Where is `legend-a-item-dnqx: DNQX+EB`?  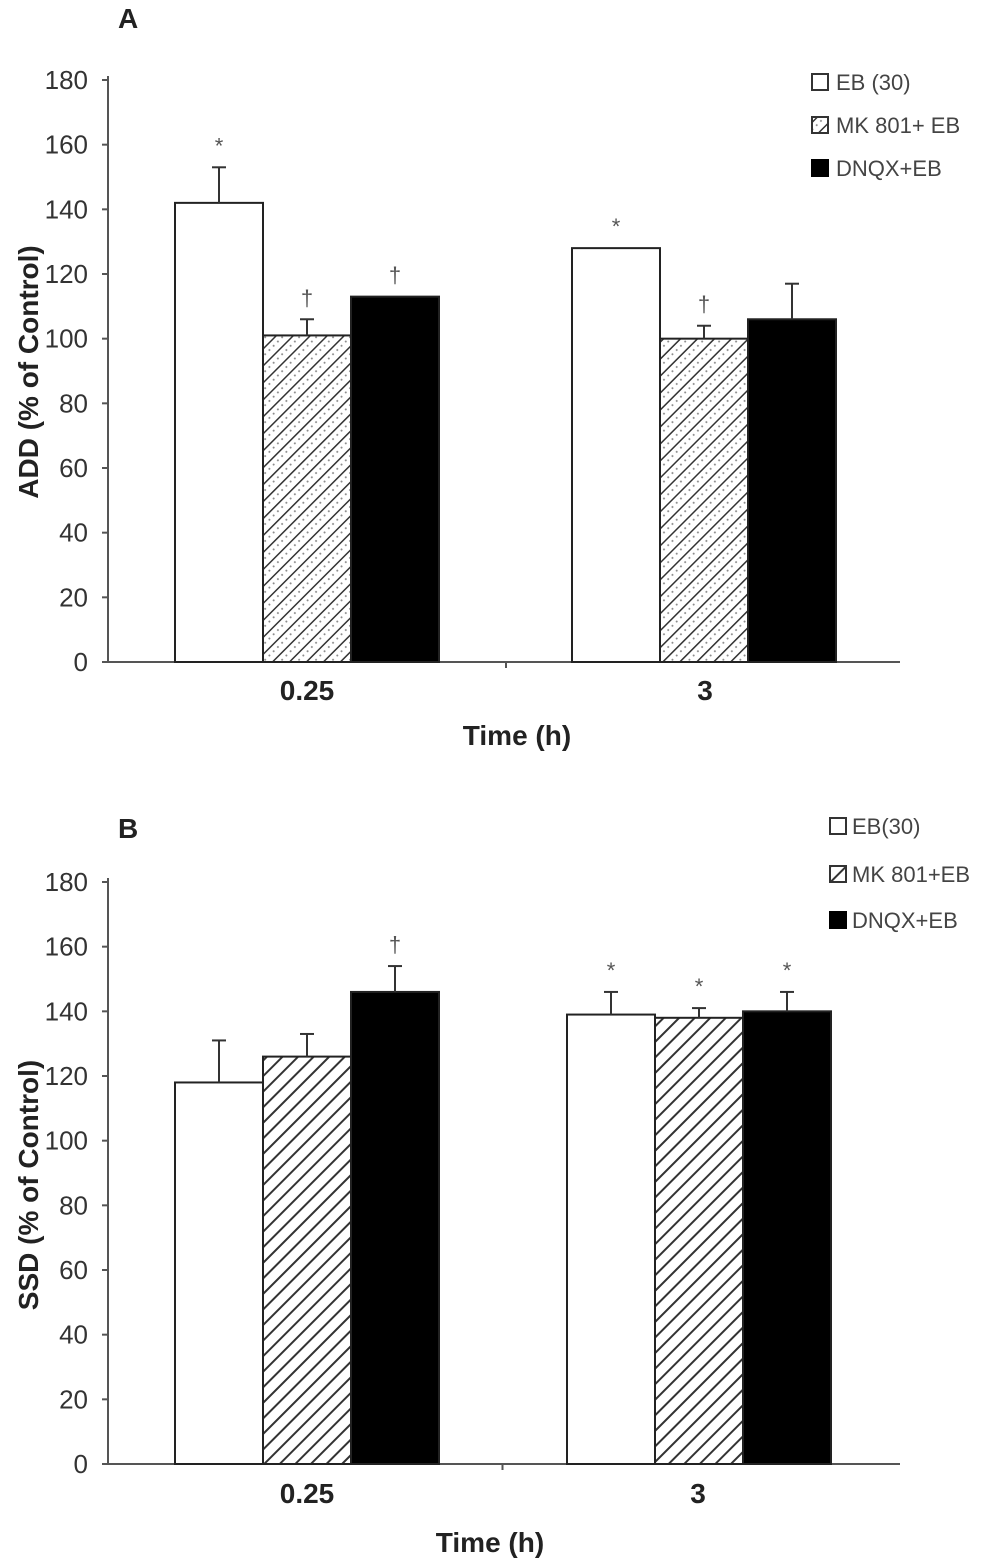 legend-a-item-dnqx: DNQX+EB is located at coordinates (876, 168).